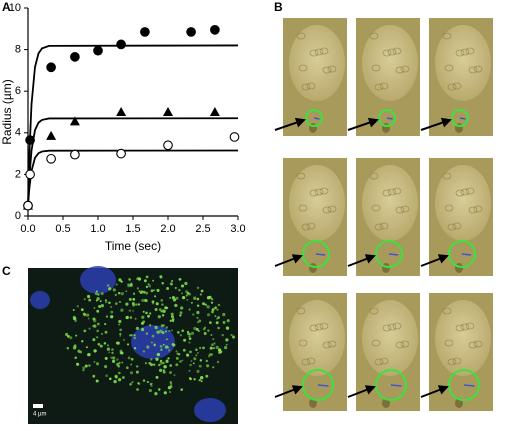  What do you see at coordinates (97, 229) in the screenshot?
I see `x-tick-label: 1.0` at bounding box center [97, 229].